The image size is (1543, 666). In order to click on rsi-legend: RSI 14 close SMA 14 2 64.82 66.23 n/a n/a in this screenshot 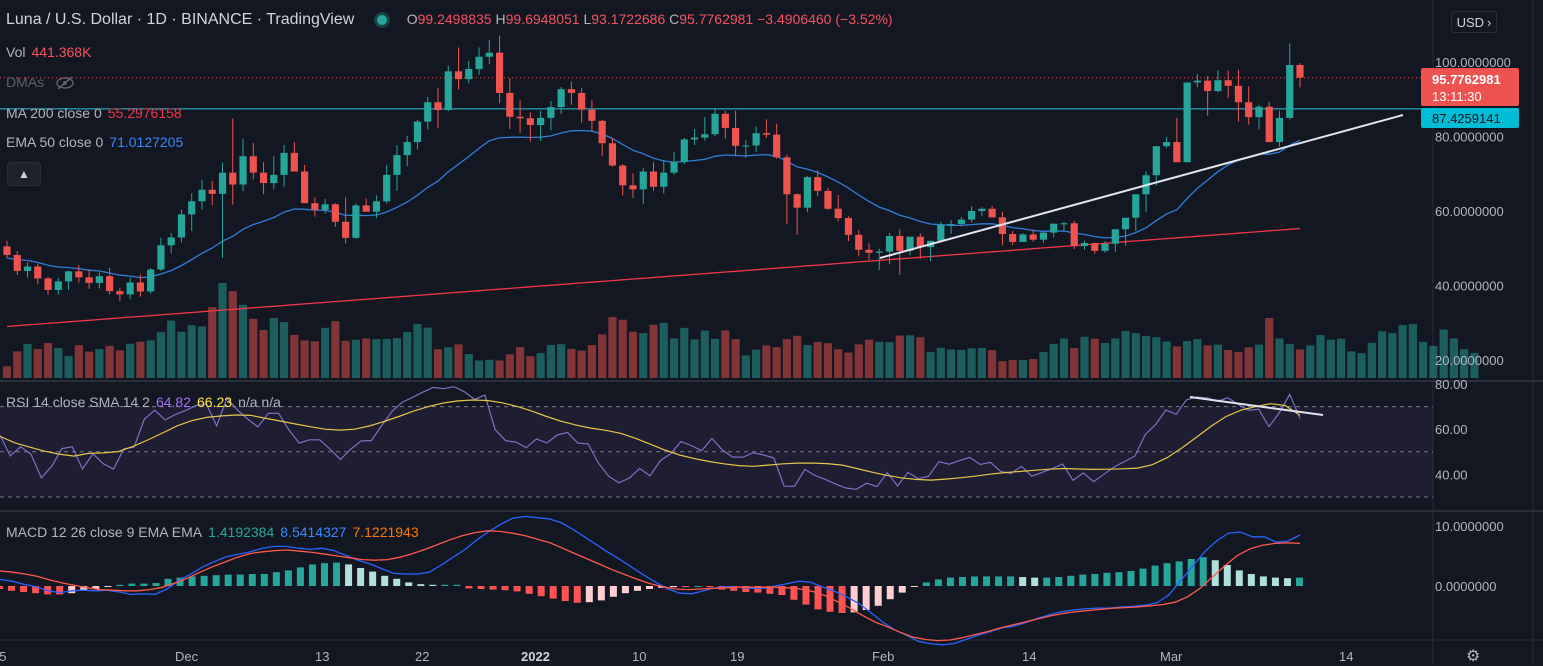, I will do `click(143, 402)`.